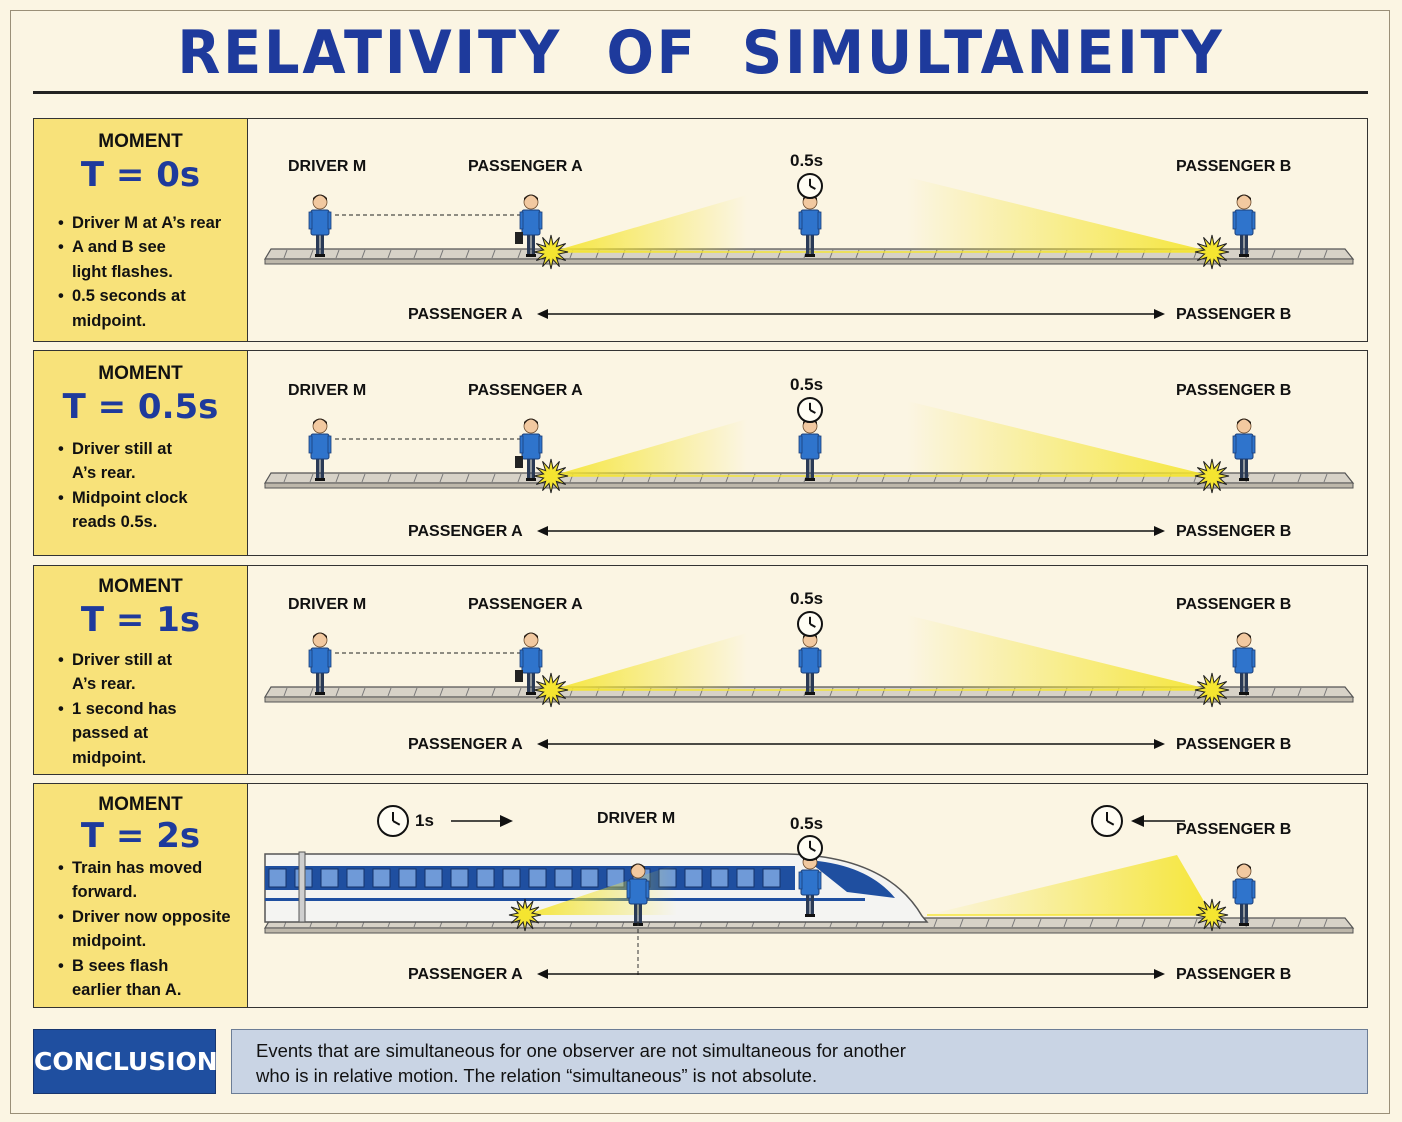  What do you see at coordinates (393, 821) in the screenshot?
I see `clock-left-icon` at bounding box center [393, 821].